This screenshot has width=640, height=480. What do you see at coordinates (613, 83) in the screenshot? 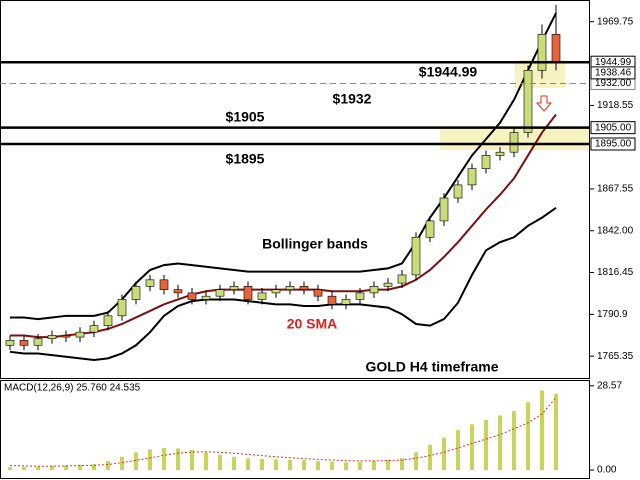
I see `price-label: 1932.00` at bounding box center [613, 83].